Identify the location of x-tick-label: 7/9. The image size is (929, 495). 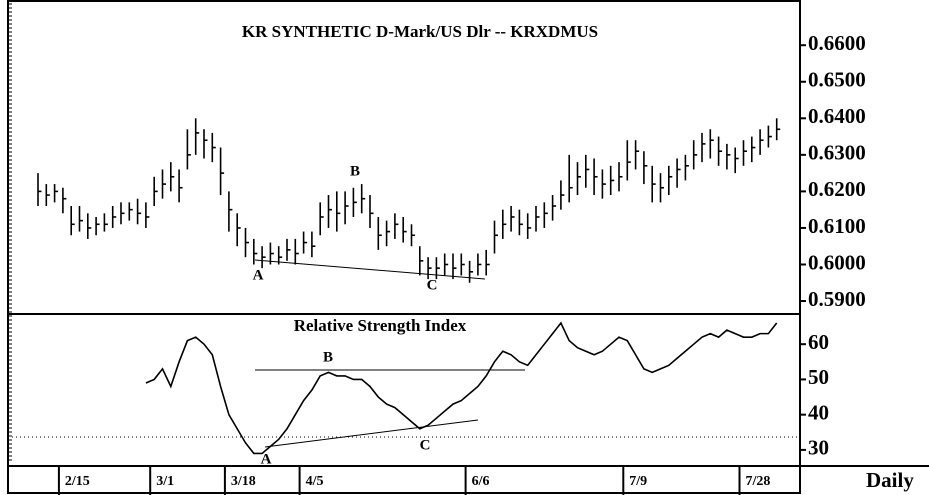
(638, 481).